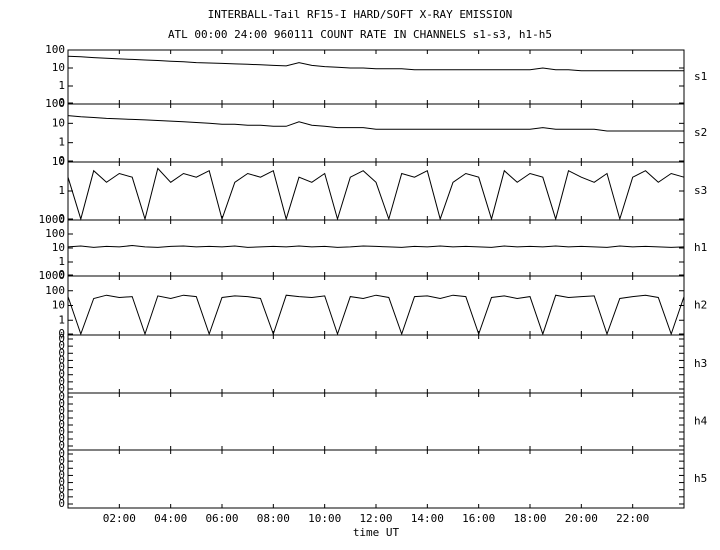  What do you see at coordinates (119, 518) in the screenshot?
I see `x-tick-label: 02:00` at bounding box center [119, 518].